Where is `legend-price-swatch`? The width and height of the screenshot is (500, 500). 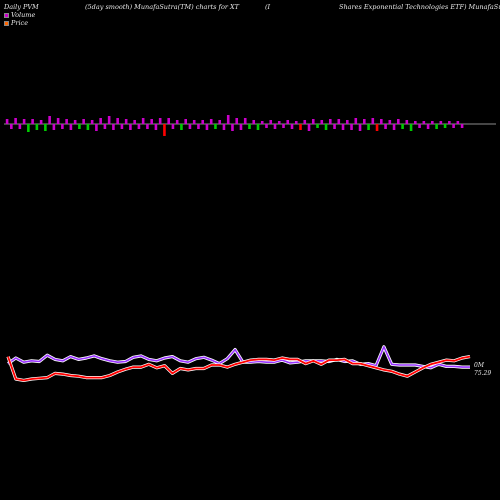
legend-price-swatch is located at coordinates (6, 23).